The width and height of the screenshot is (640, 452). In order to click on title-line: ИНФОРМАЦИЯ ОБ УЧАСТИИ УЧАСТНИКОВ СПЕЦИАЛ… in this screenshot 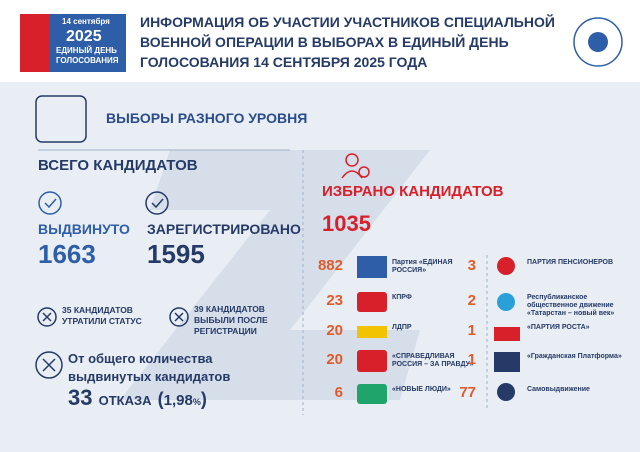, I will do `click(347, 22)`.